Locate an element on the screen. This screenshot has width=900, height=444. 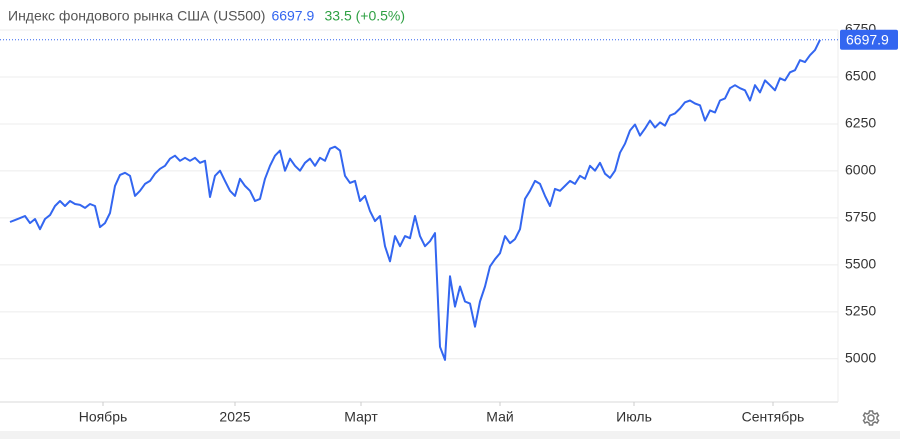
last-price-label: 6697.9 is located at coordinates (867, 39).